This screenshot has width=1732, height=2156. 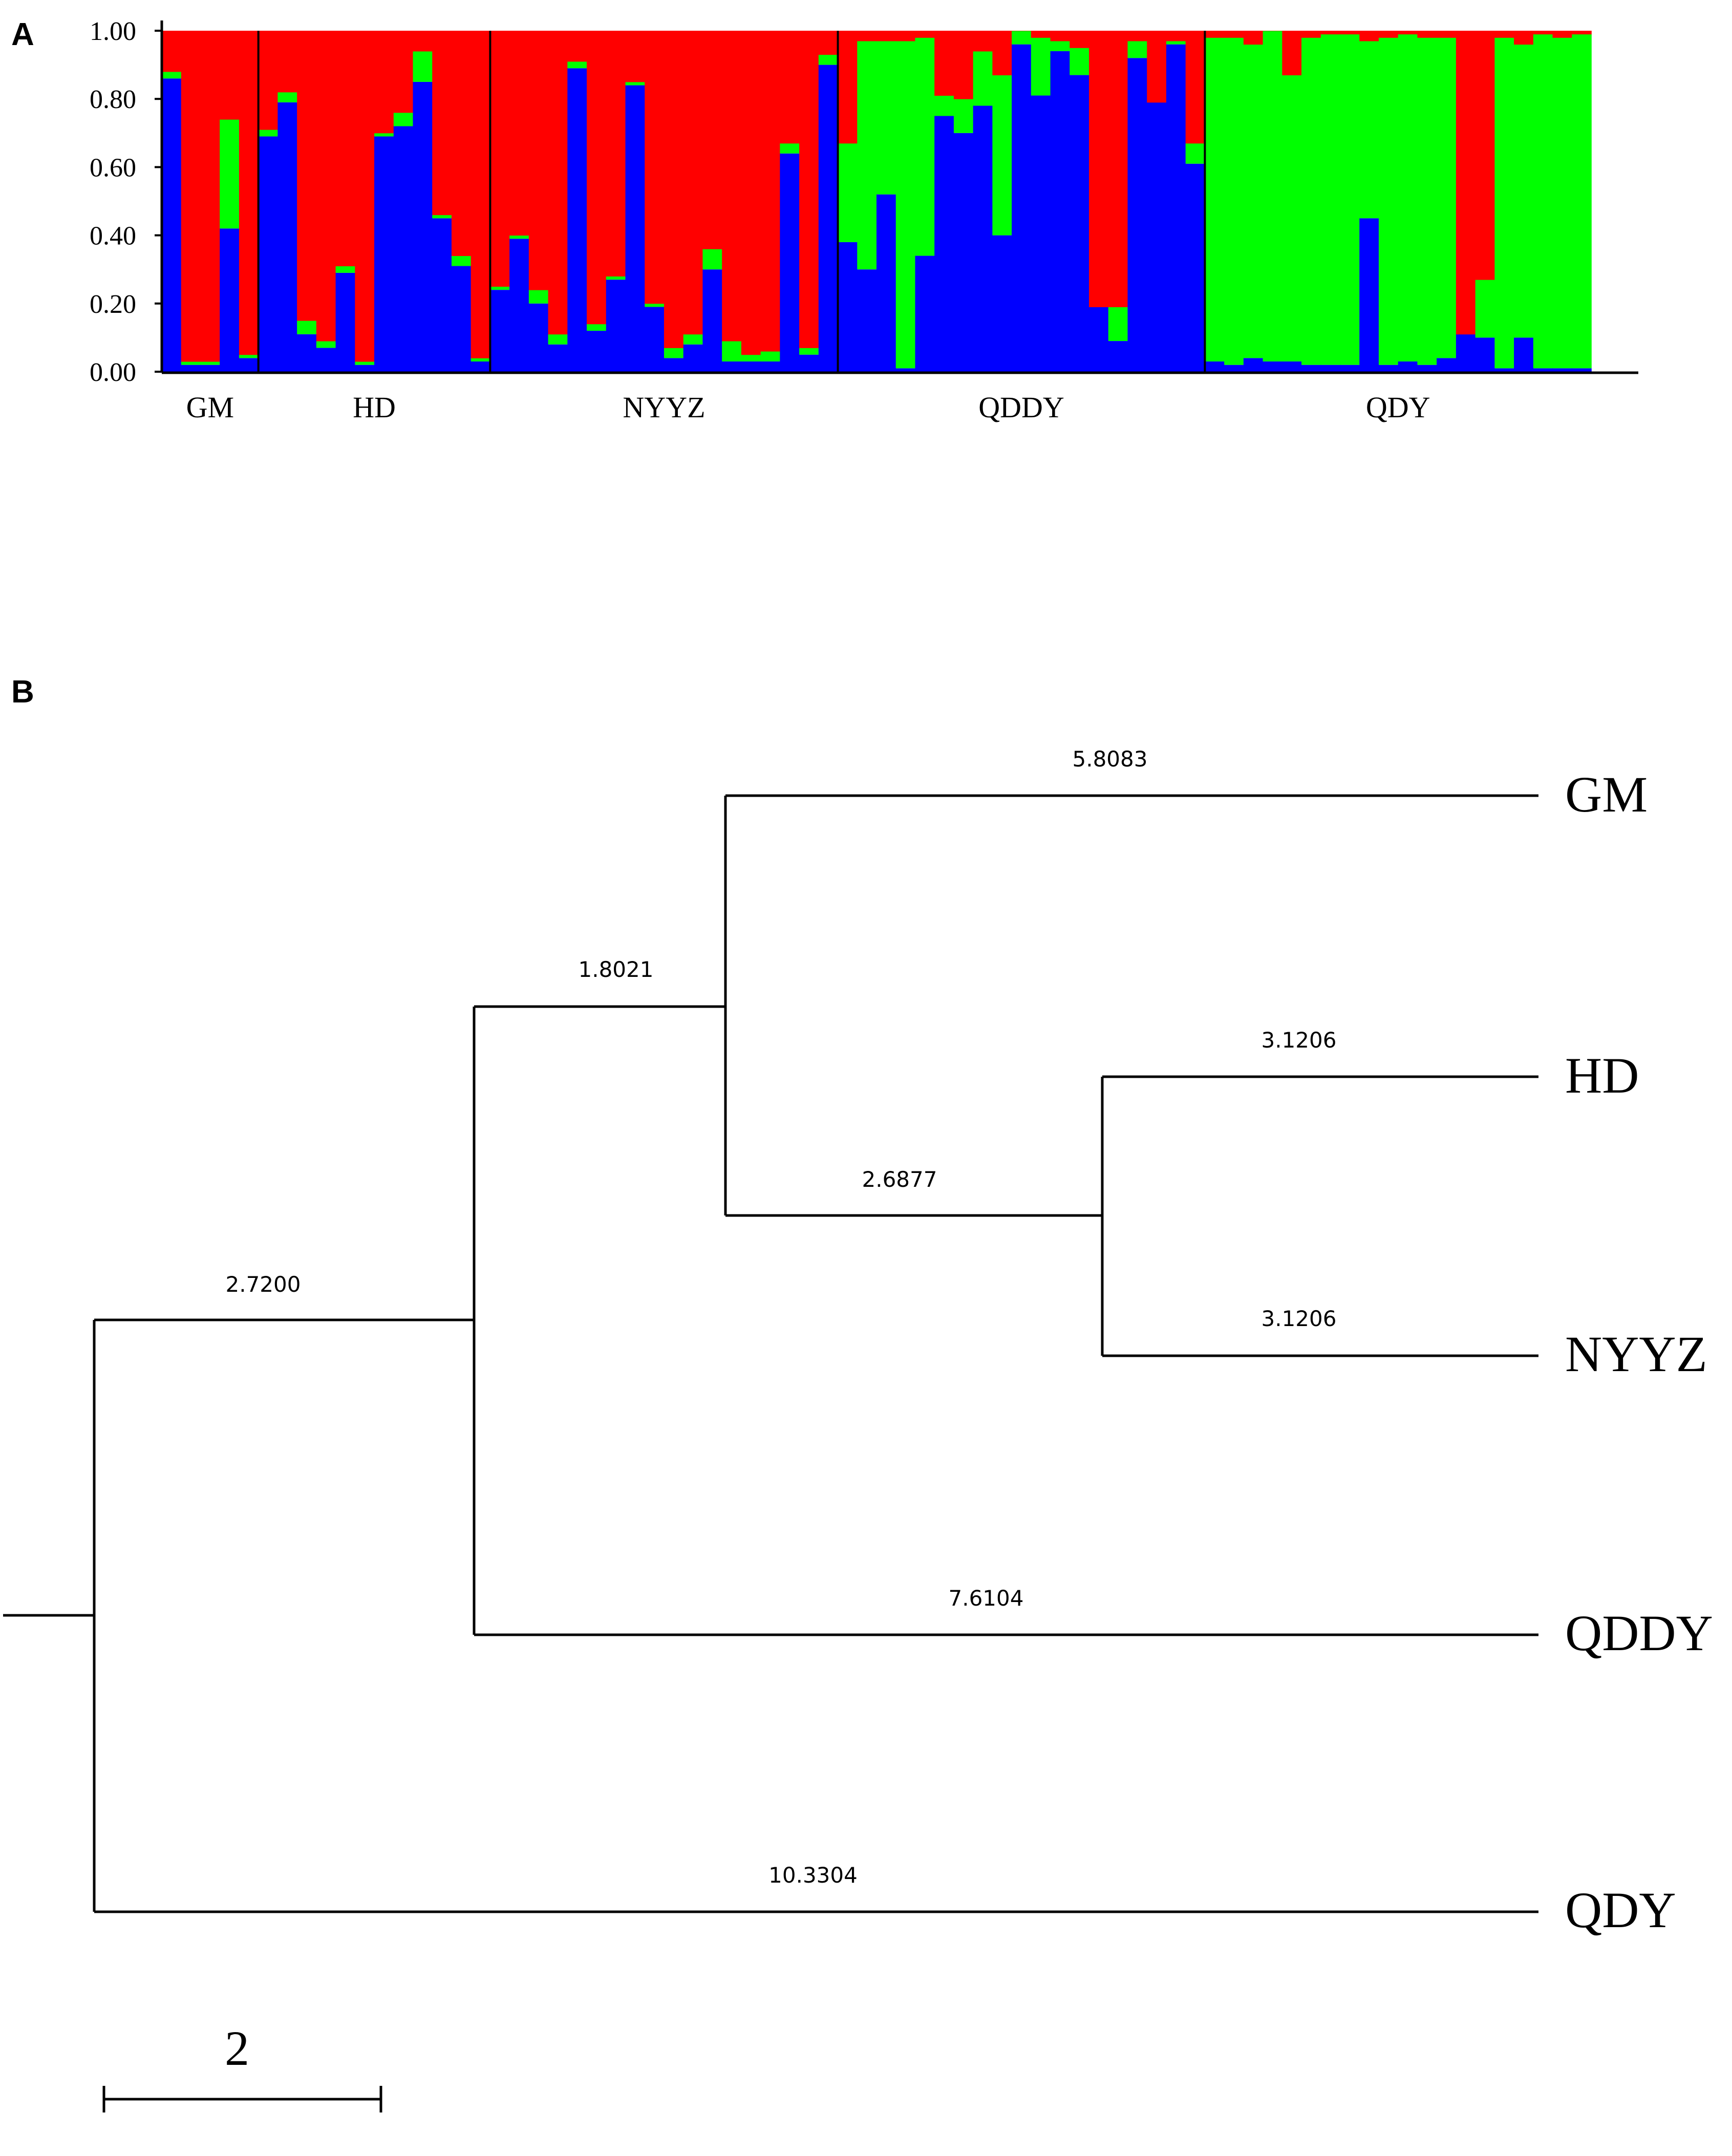 I want to click on tip-label-qdy: QDY, so click(x=1621, y=1910).